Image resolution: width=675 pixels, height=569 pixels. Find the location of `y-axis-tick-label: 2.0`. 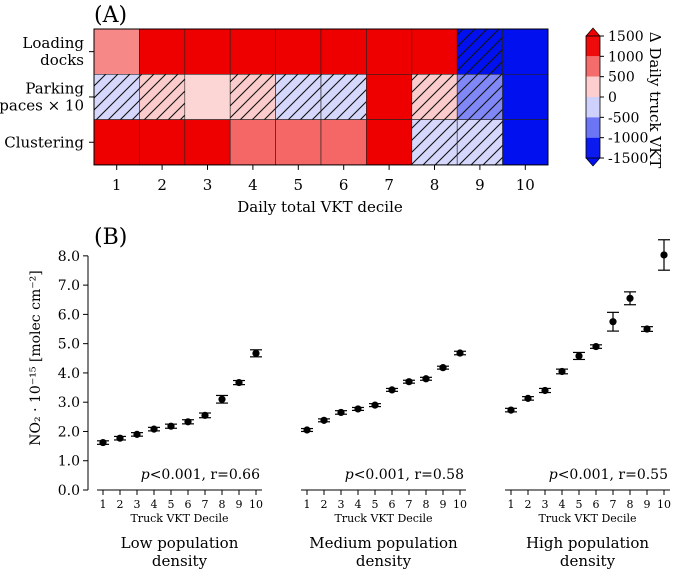

y-axis-tick-label: 2.0 is located at coordinates (69, 432).